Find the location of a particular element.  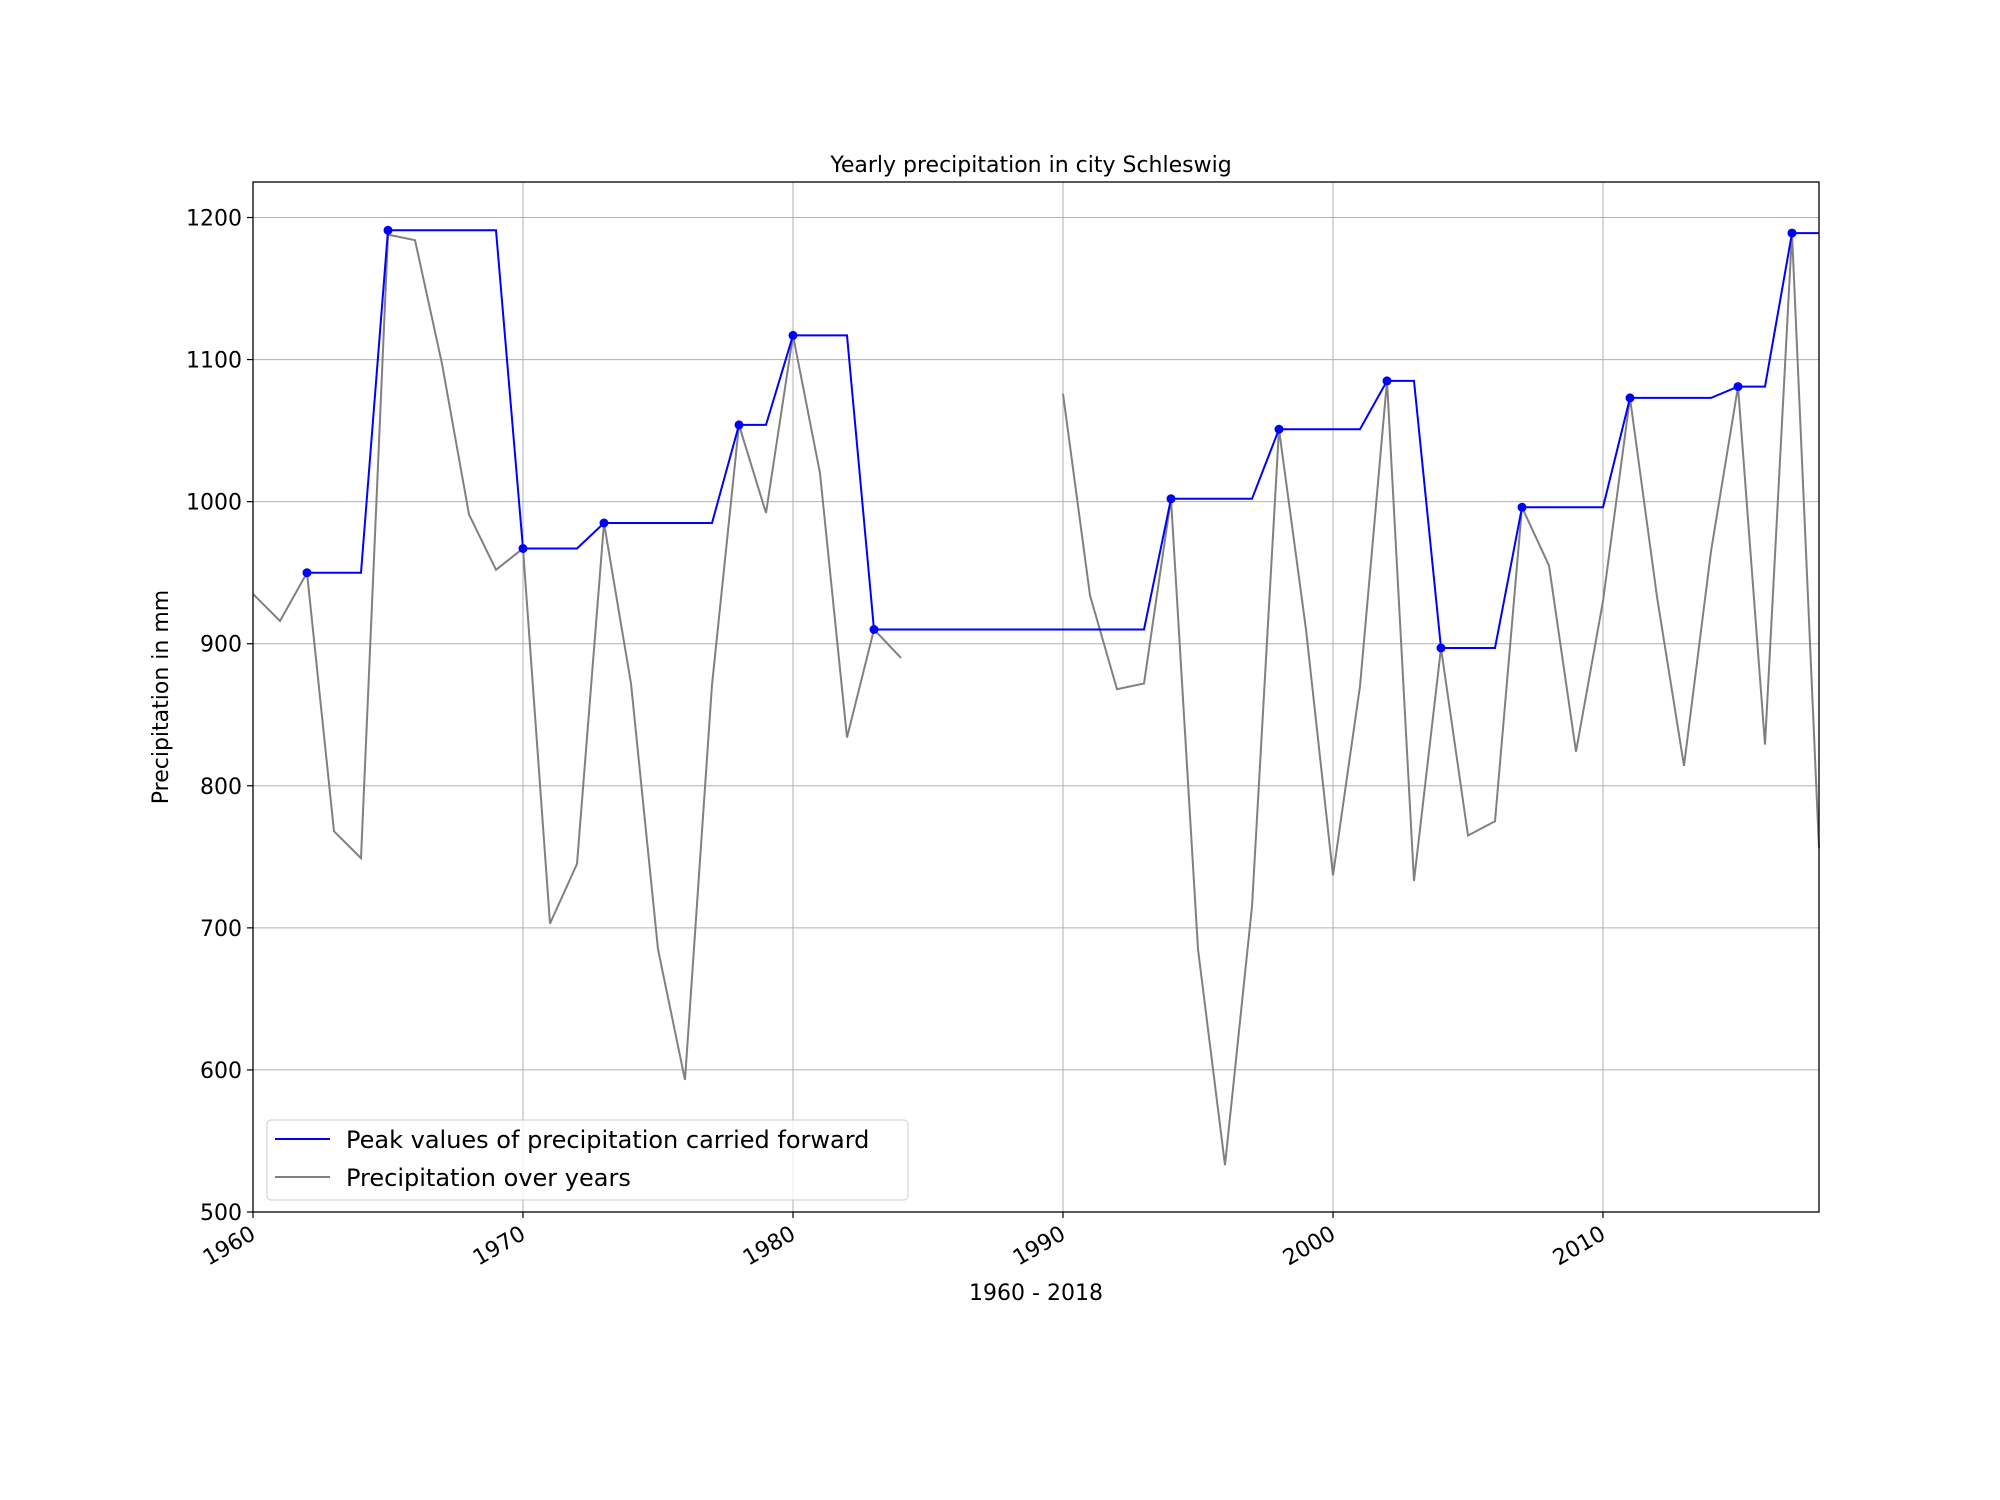

x-axis-title: 1960 - 2018 is located at coordinates (1036, 1293).